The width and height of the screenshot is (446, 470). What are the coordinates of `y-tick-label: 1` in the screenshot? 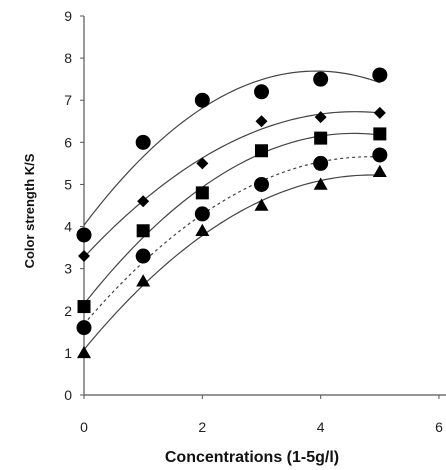 It's located at (68, 353).